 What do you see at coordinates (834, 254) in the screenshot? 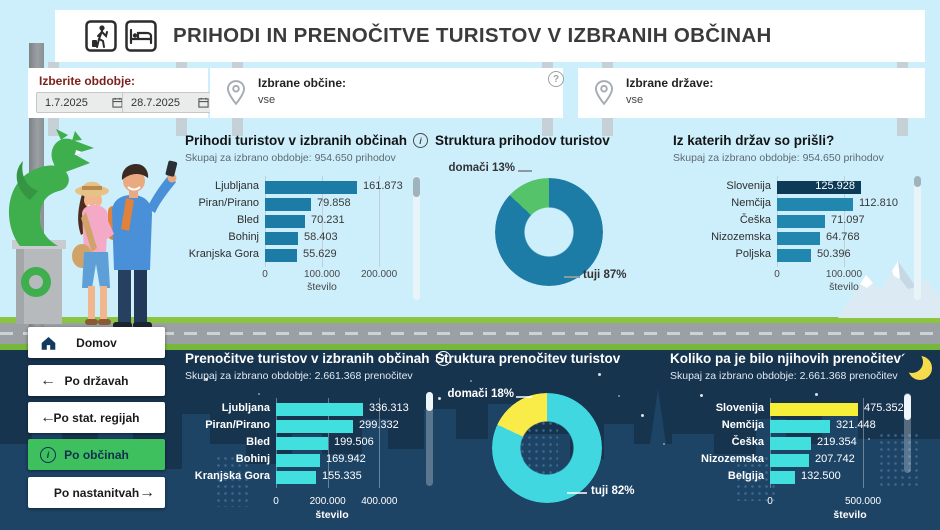
I see `value-label: 50.396` at bounding box center [834, 254].